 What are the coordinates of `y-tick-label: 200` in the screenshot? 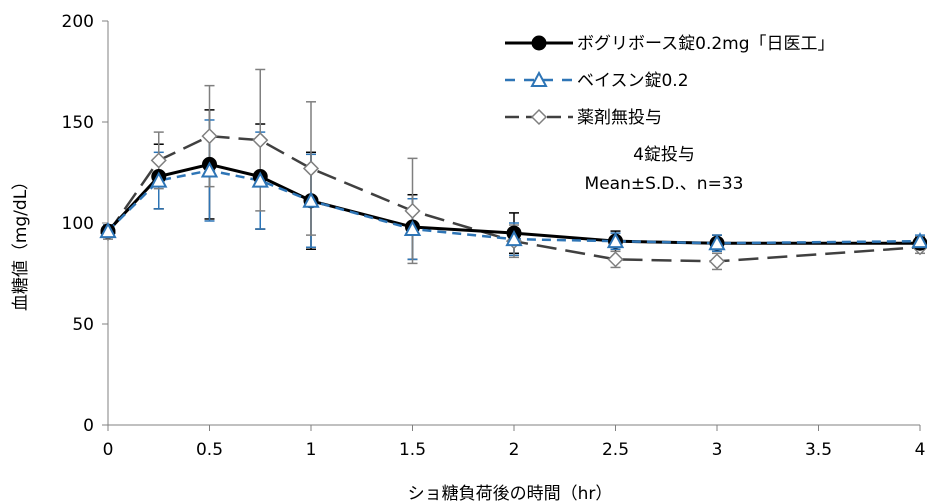 It's located at (78, 22).